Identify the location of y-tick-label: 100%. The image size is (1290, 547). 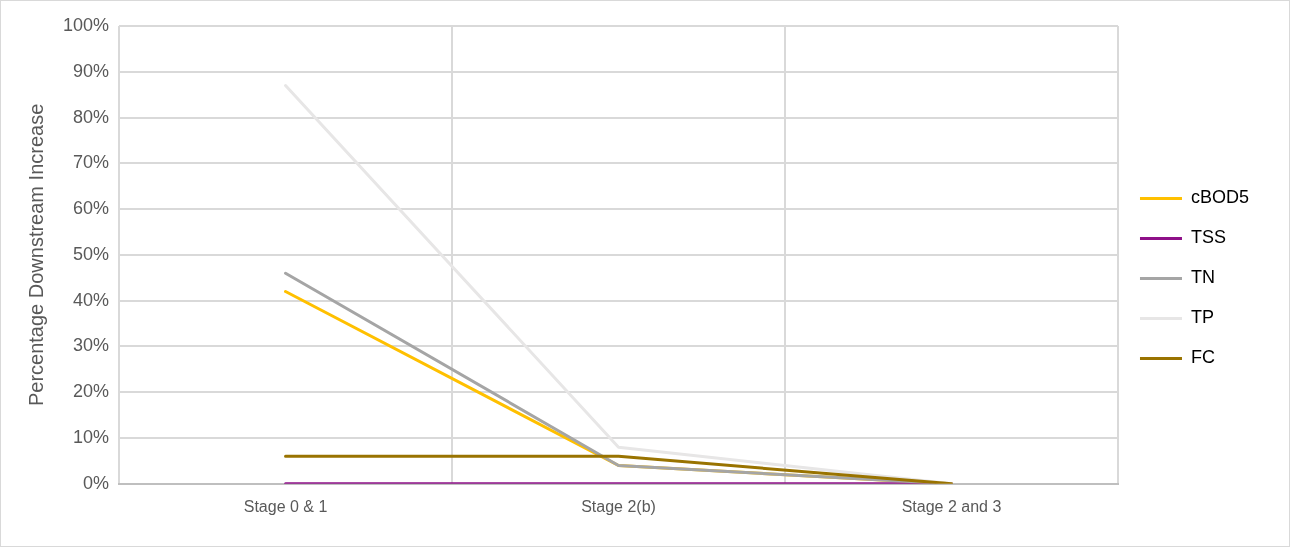
(86, 24).